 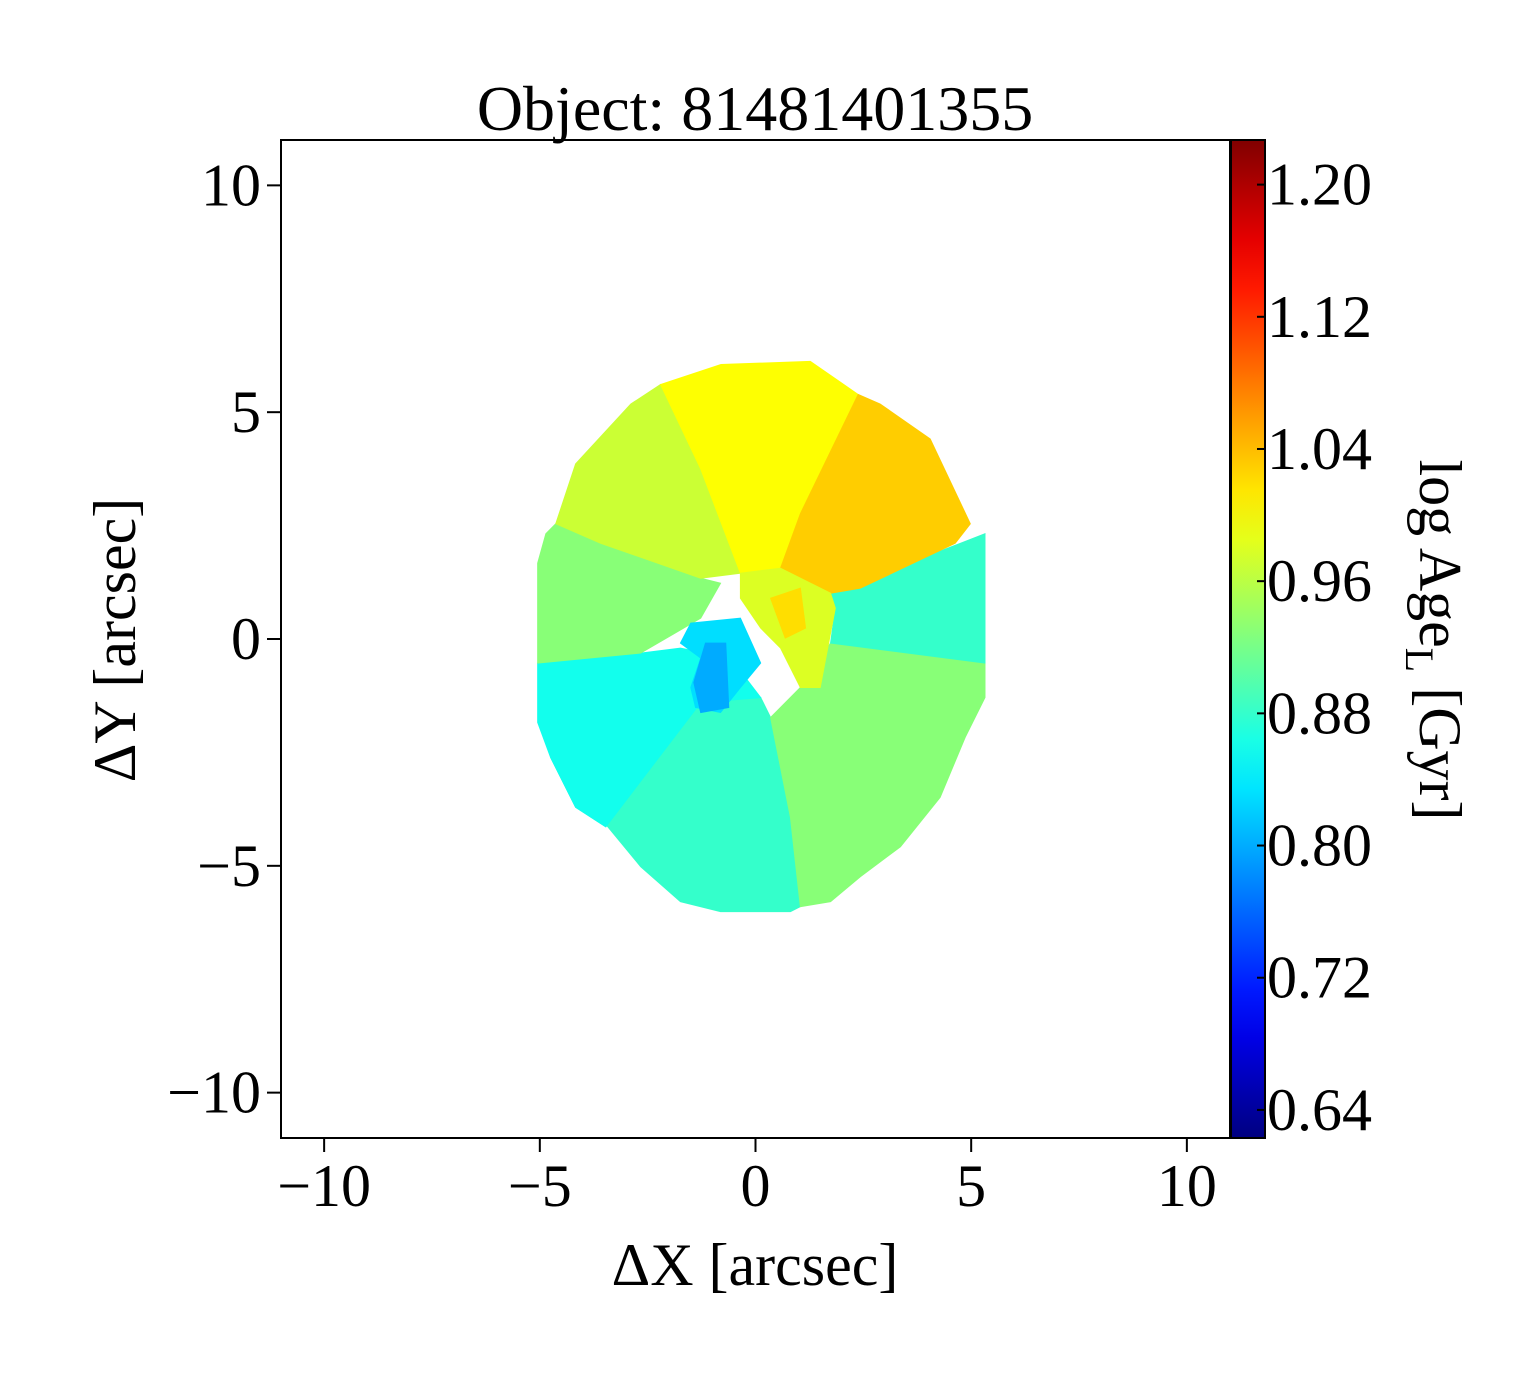 What do you see at coordinates (214, 1093) in the screenshot?
I see `y-tick-label: −10` at bounding box center [214, 1093].